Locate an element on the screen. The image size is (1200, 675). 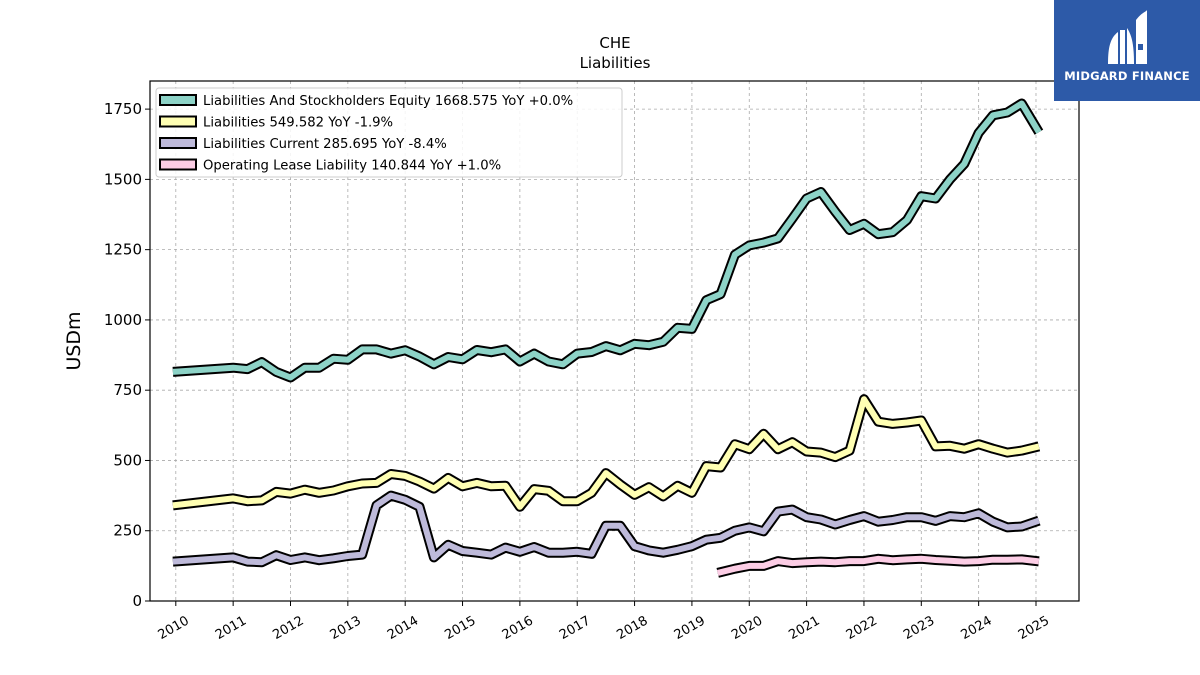
x-tick-label: 2010 is located at coordinates (174, 628).